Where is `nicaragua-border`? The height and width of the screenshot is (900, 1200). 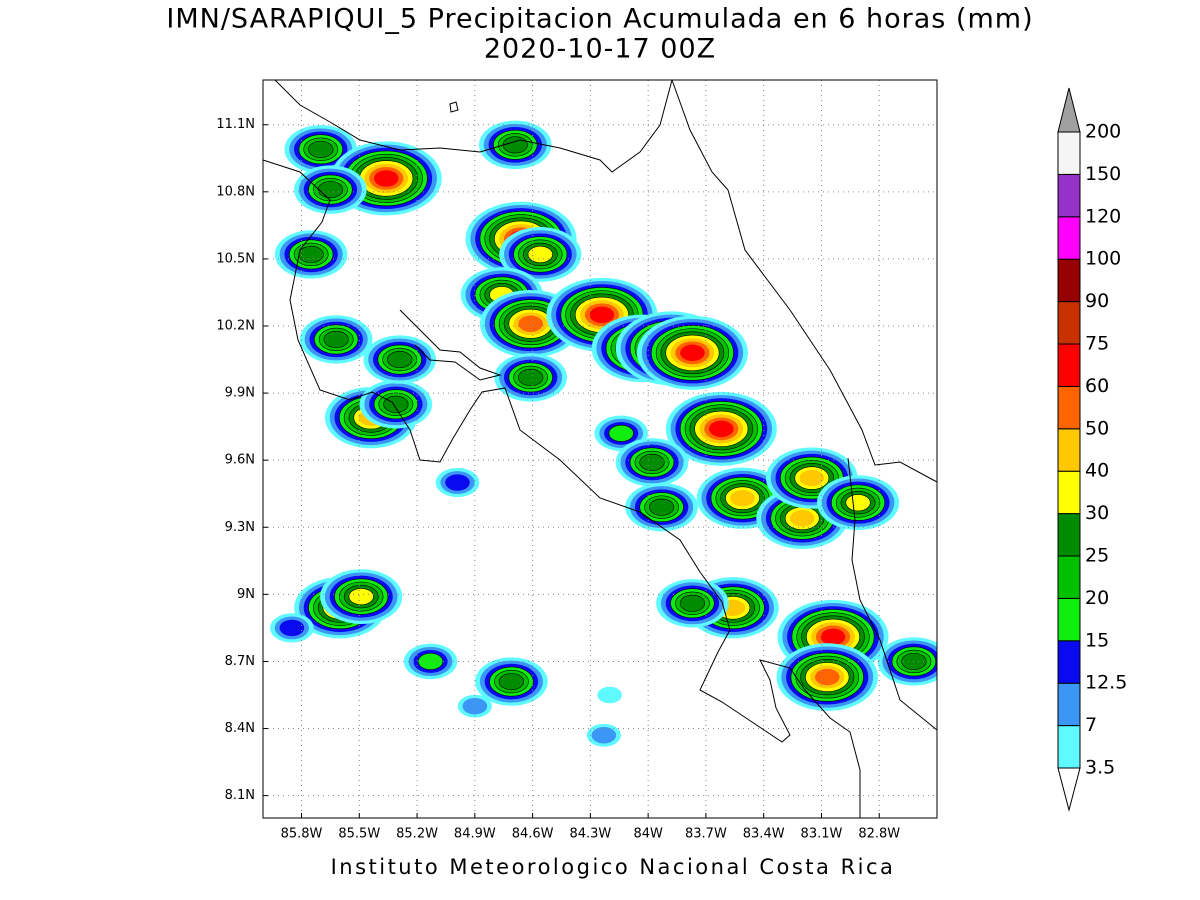
nicaragua-border is located at coordinates (473, 126).